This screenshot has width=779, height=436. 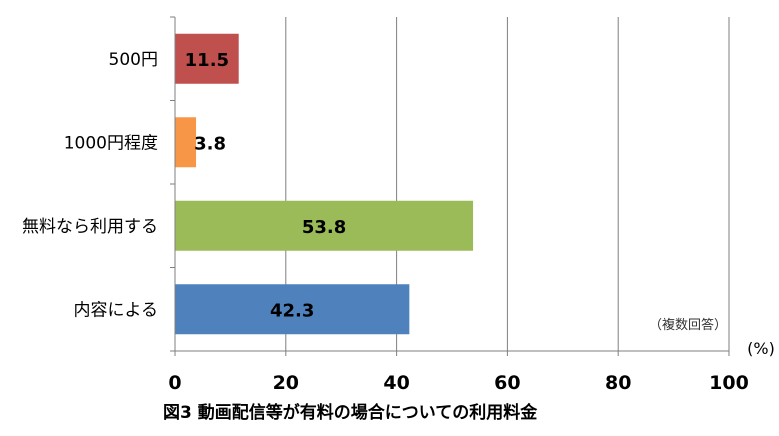 I want to click on x-tick-label-40: 40, so click(x=396, y=383).